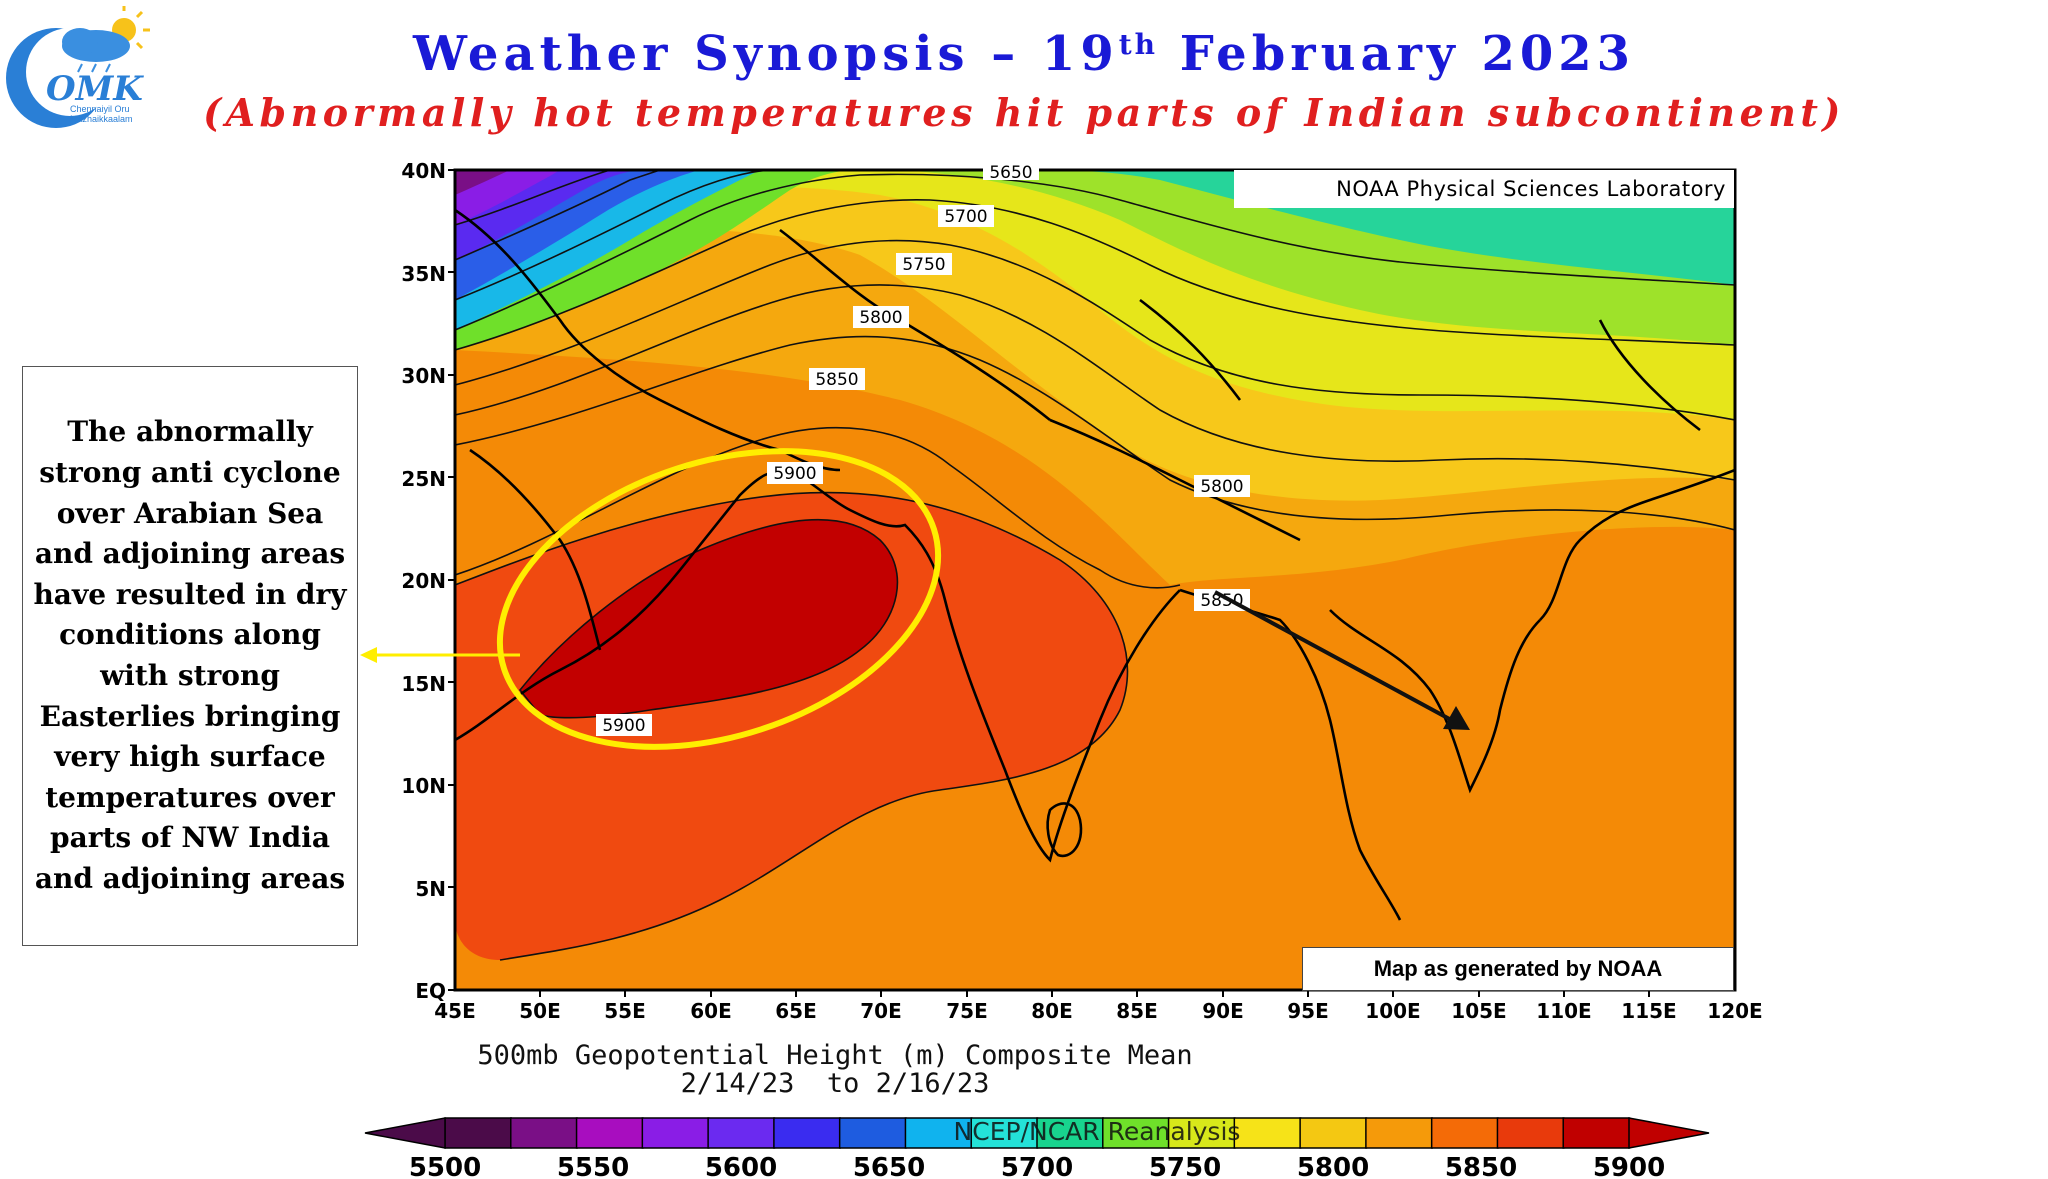 Image resolution: width=2048 pixels, height=1179 pixels. I want to click on colorbar-tick-5900: 5900, so click(1629, 1166).